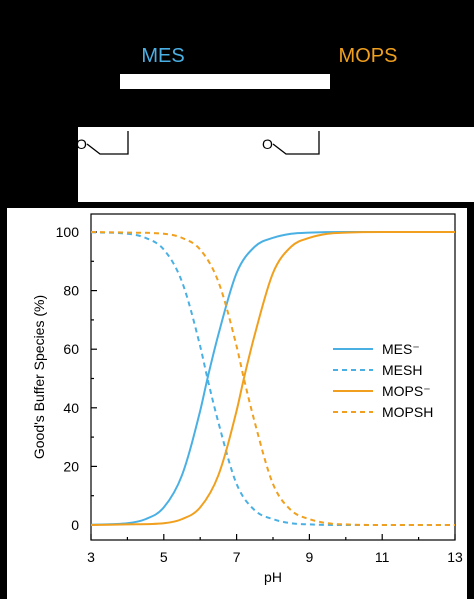 The image size is (474, 599). Describe the element at coordinates (71, 408) in the screenshot. I see `y-tick-label: 40` at that location.